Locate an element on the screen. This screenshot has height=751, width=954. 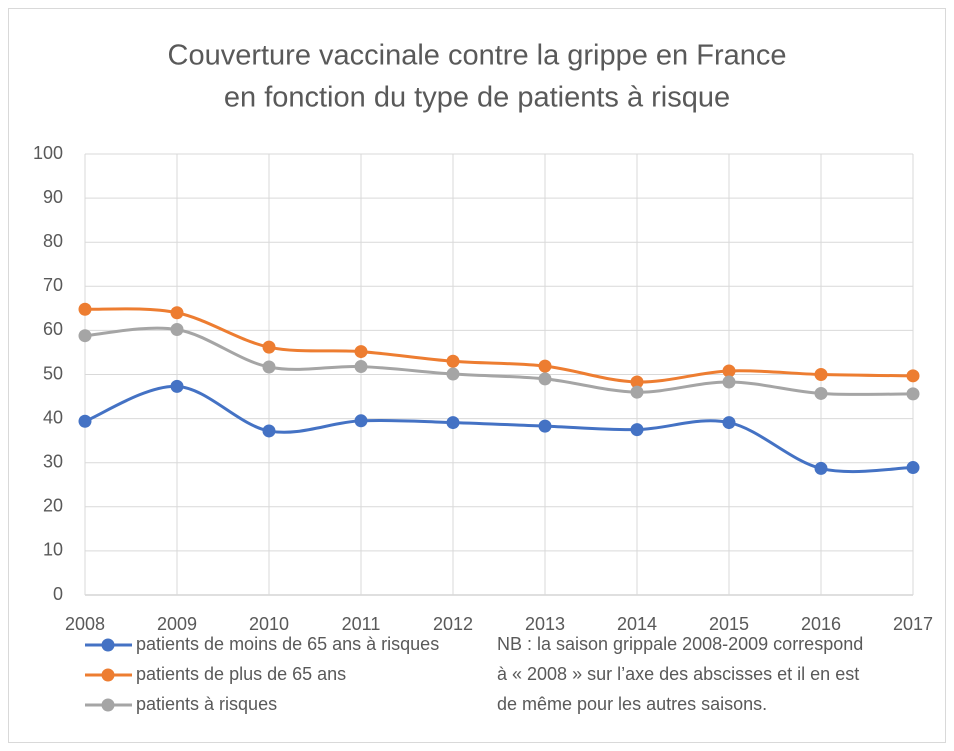
x-tick-label: 2011 is located at coordinates (361, 624).